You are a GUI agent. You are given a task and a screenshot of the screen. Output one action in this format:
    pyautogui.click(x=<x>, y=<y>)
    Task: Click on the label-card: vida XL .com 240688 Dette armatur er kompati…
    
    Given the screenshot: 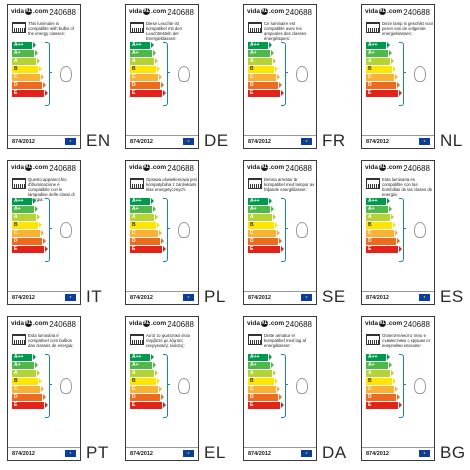 What is the action you would take?
    pyautogui.click(x=280, y=388)
    